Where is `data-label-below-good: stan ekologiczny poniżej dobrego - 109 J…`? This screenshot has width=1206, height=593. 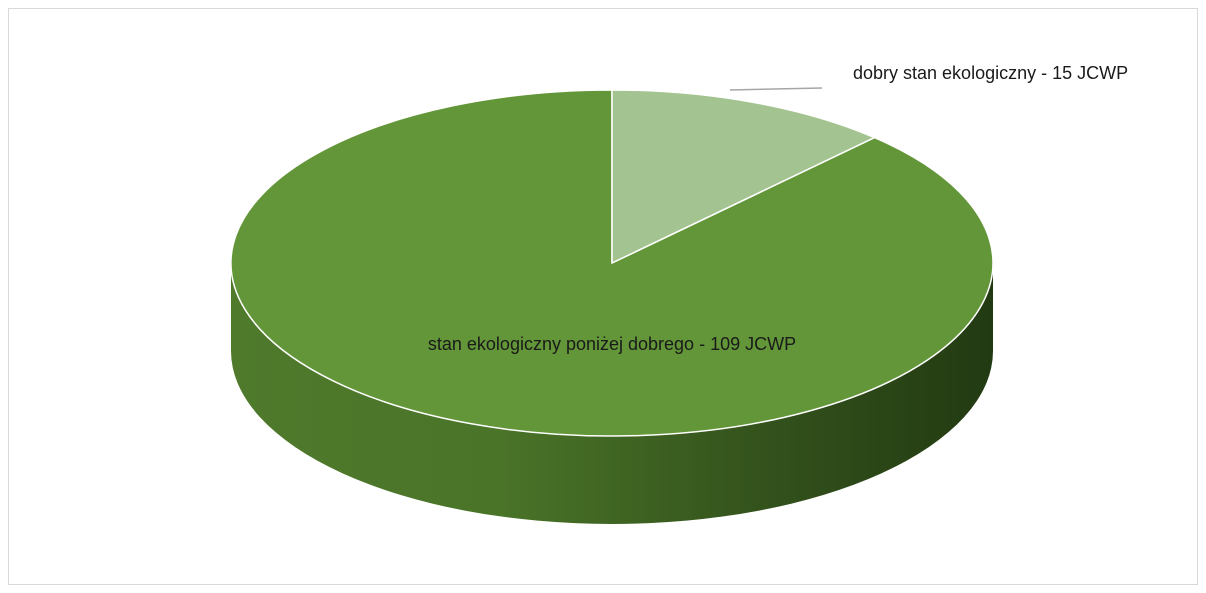 data-label-below-good: stan ekologiczny poniżej dobrego - 109 J… is located at coordinates (612, 344).